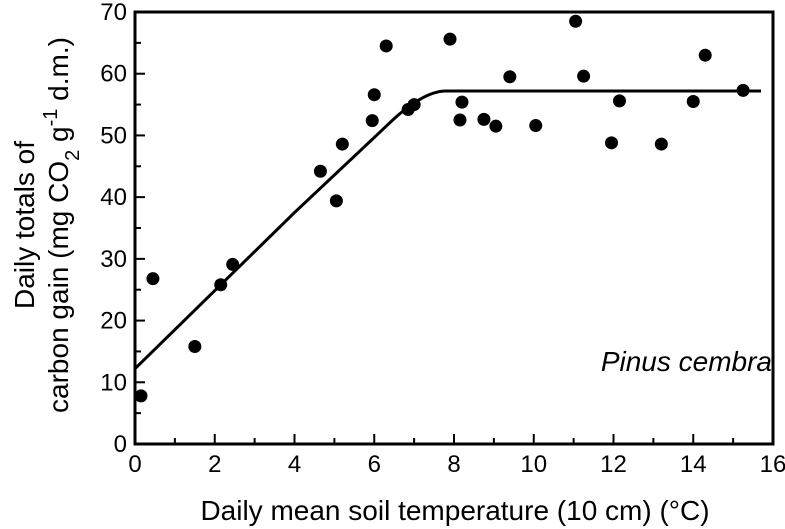 Image resolution: width=785 pixels, height=529 pixels. Describe the element at coordinates (113, 13) in the screenshot. I see `y-tick-label: 70` at that location.